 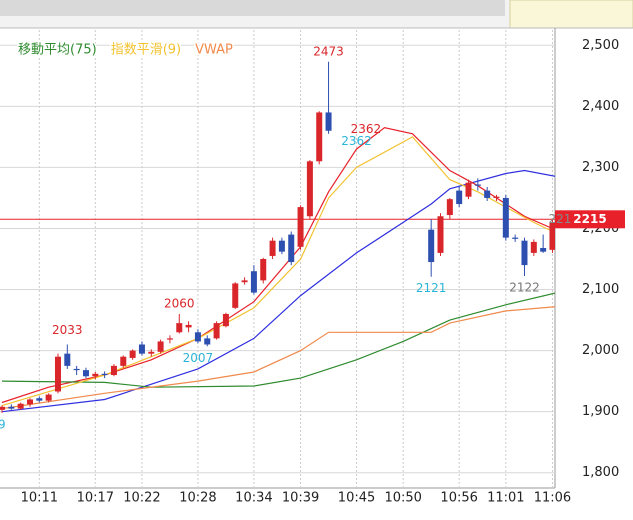 I want to click on x-tick-label: 10:45, so click(x=356, y=498).